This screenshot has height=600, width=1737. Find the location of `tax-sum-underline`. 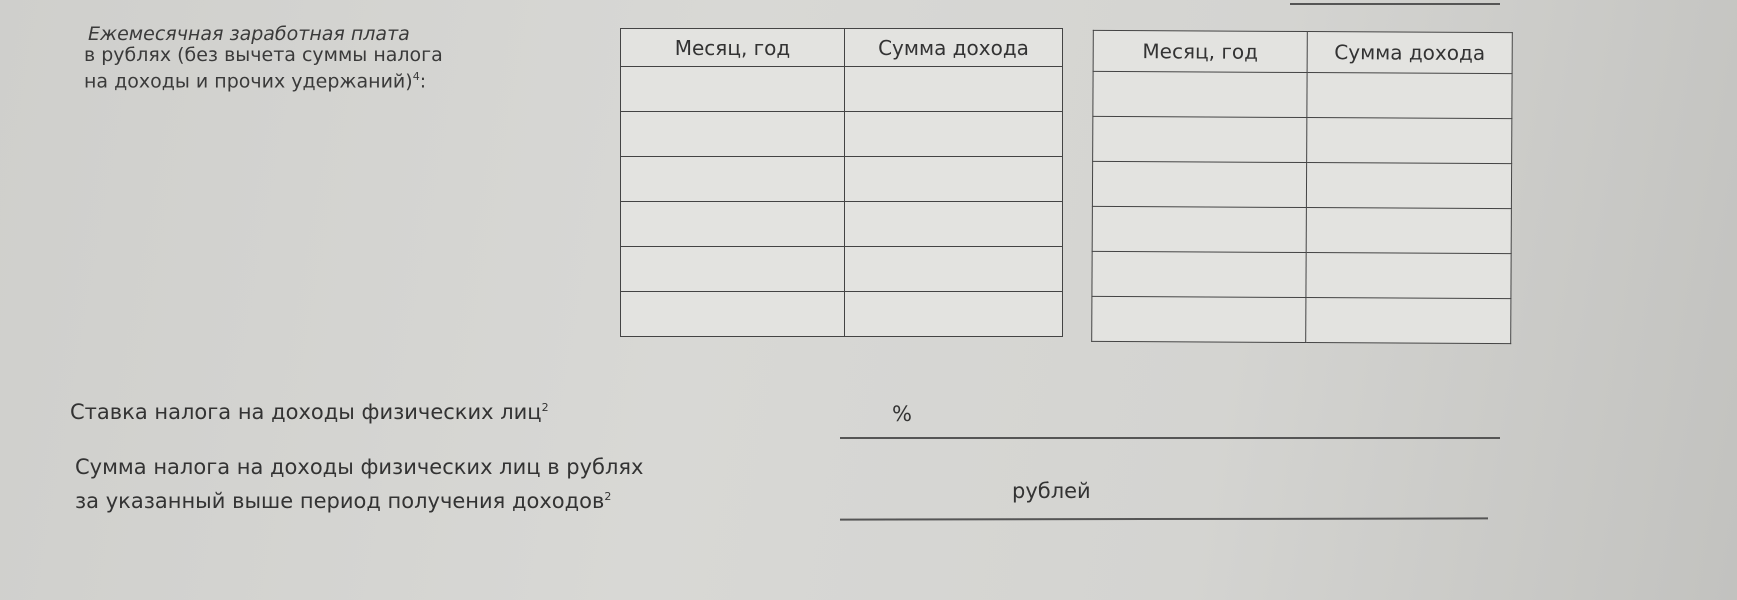

tax-sum-underline is located at coordinates (1164, 519).